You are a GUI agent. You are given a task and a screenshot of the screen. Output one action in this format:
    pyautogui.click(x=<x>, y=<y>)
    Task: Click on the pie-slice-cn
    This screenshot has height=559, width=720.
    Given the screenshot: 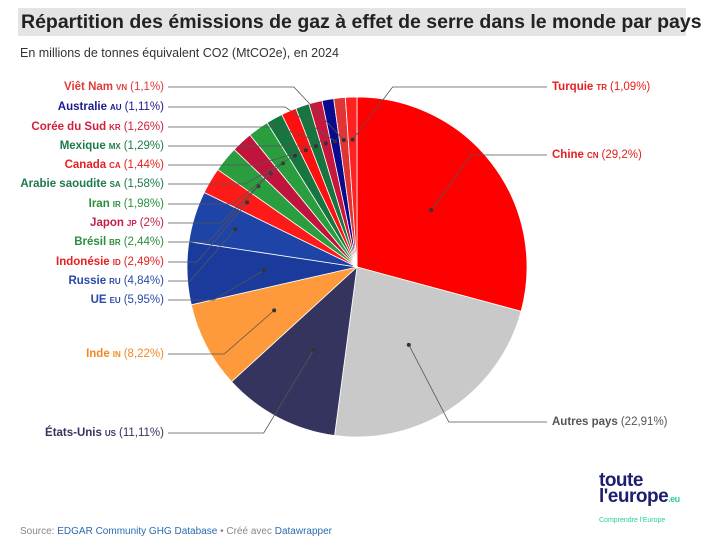 What is the action you would take?
    pyautogui.click(x=442, y=204)
    